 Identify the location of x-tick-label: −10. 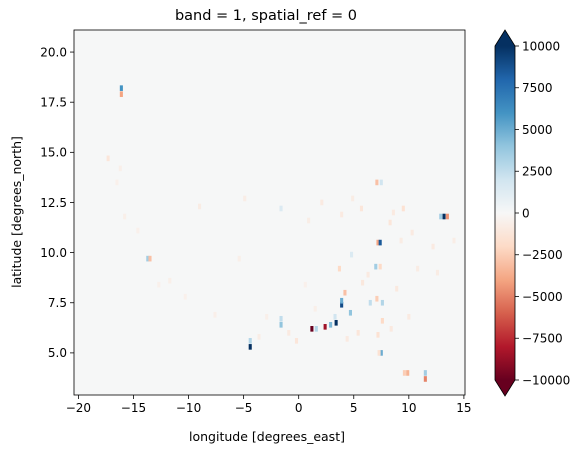
(188, 408).